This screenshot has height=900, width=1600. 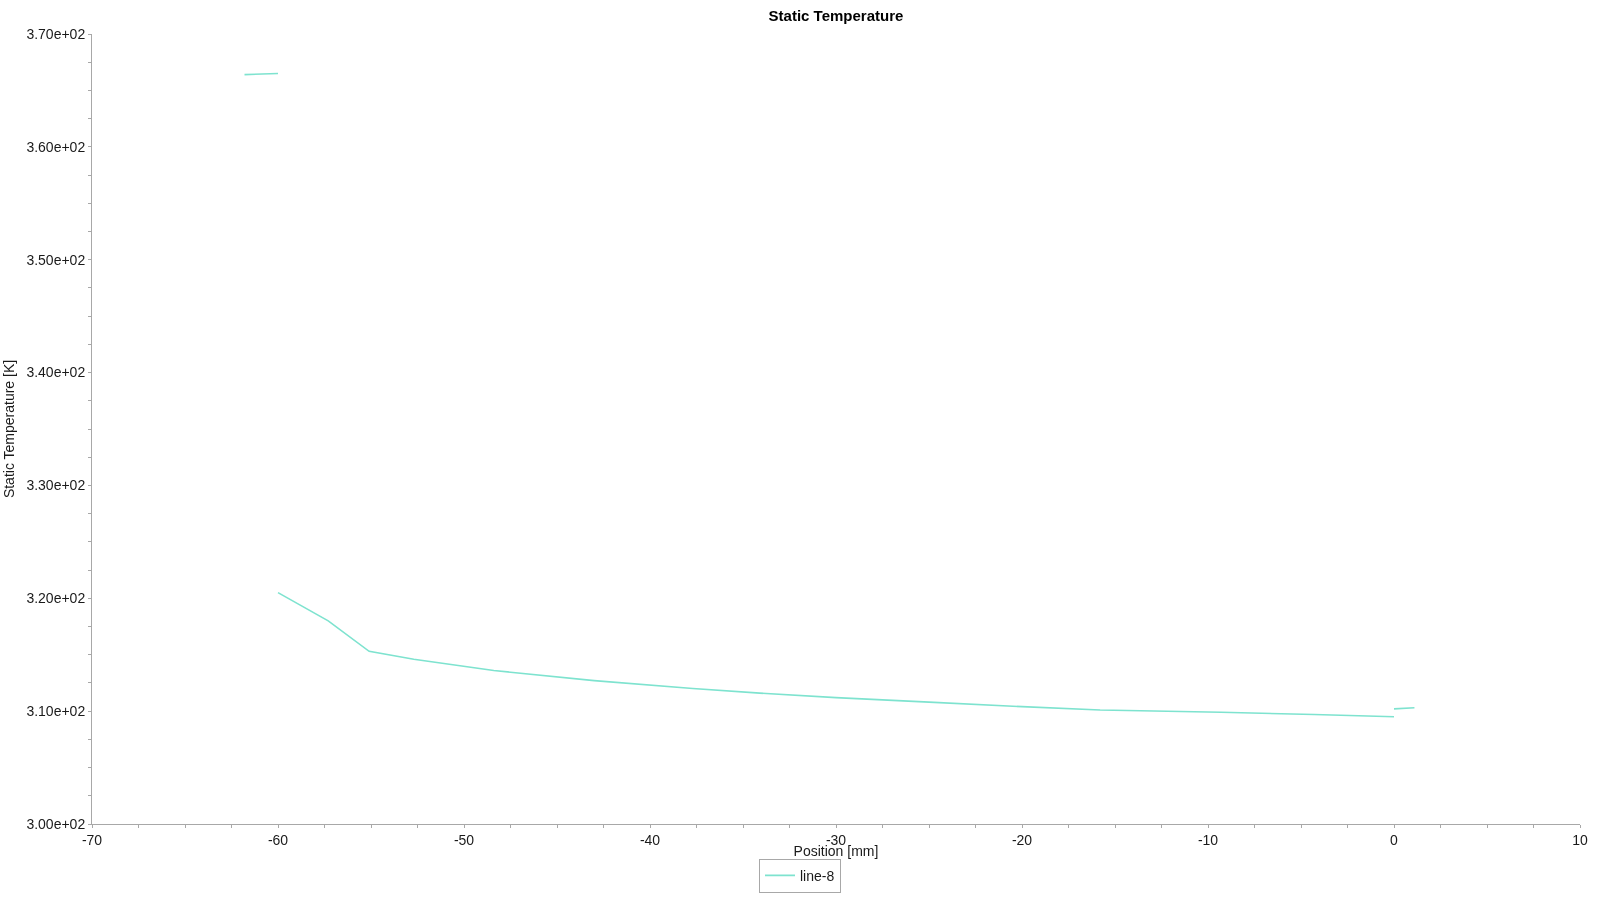 I want to click on x-tick-label: -60, so click(x=278, y=839).